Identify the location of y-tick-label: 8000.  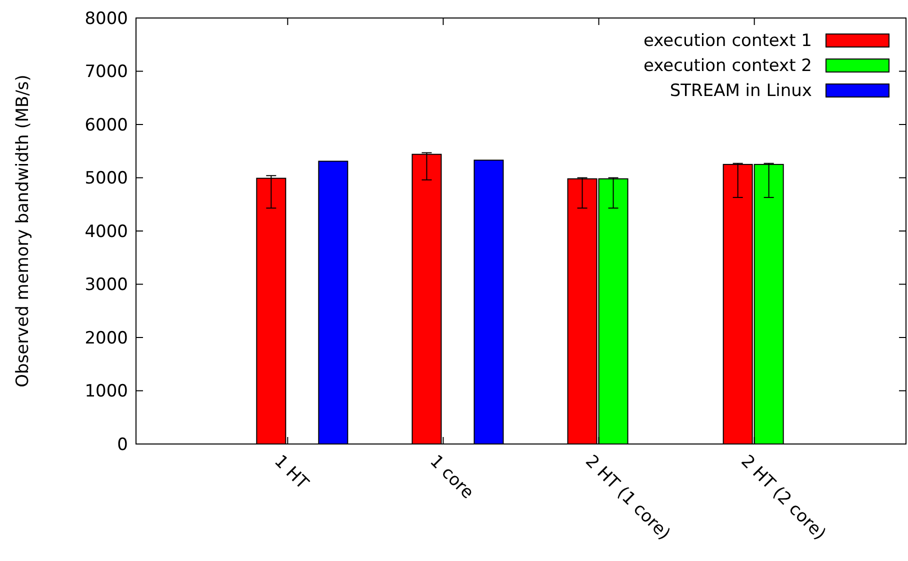
(106, 18).